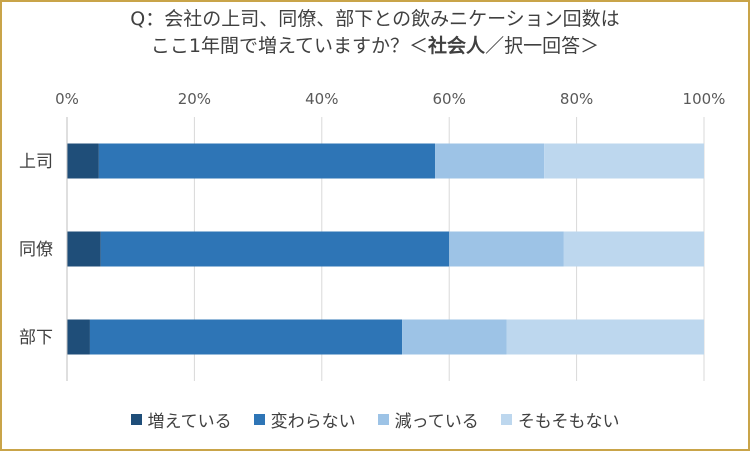 The height and width of the screenshot is (451, 750). I want to click on legend-item: 変わらない, so click(304, 419).